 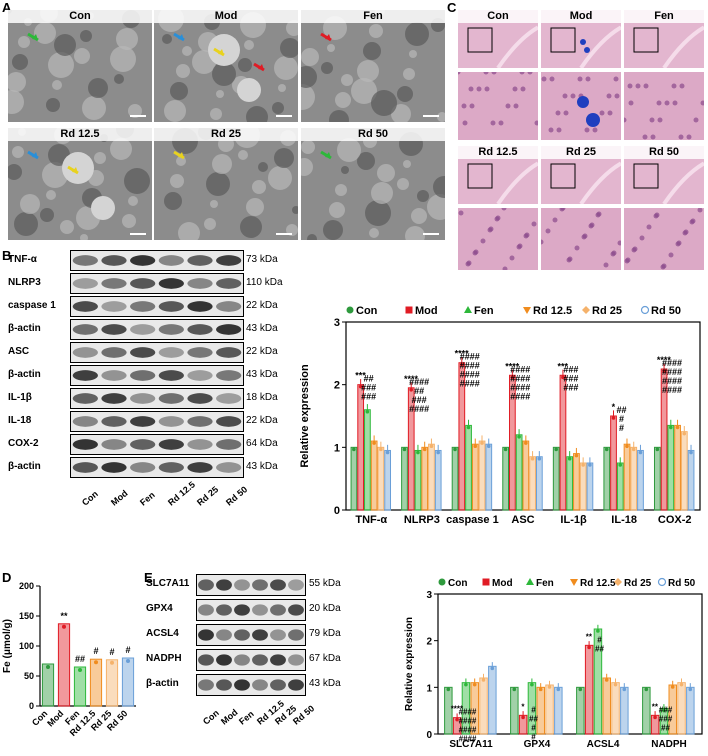 What do you see at coordinates (325, 608) in the screenshot?
I see `blot-kda-label: 20 kDa` at bounding box center [325, 608].